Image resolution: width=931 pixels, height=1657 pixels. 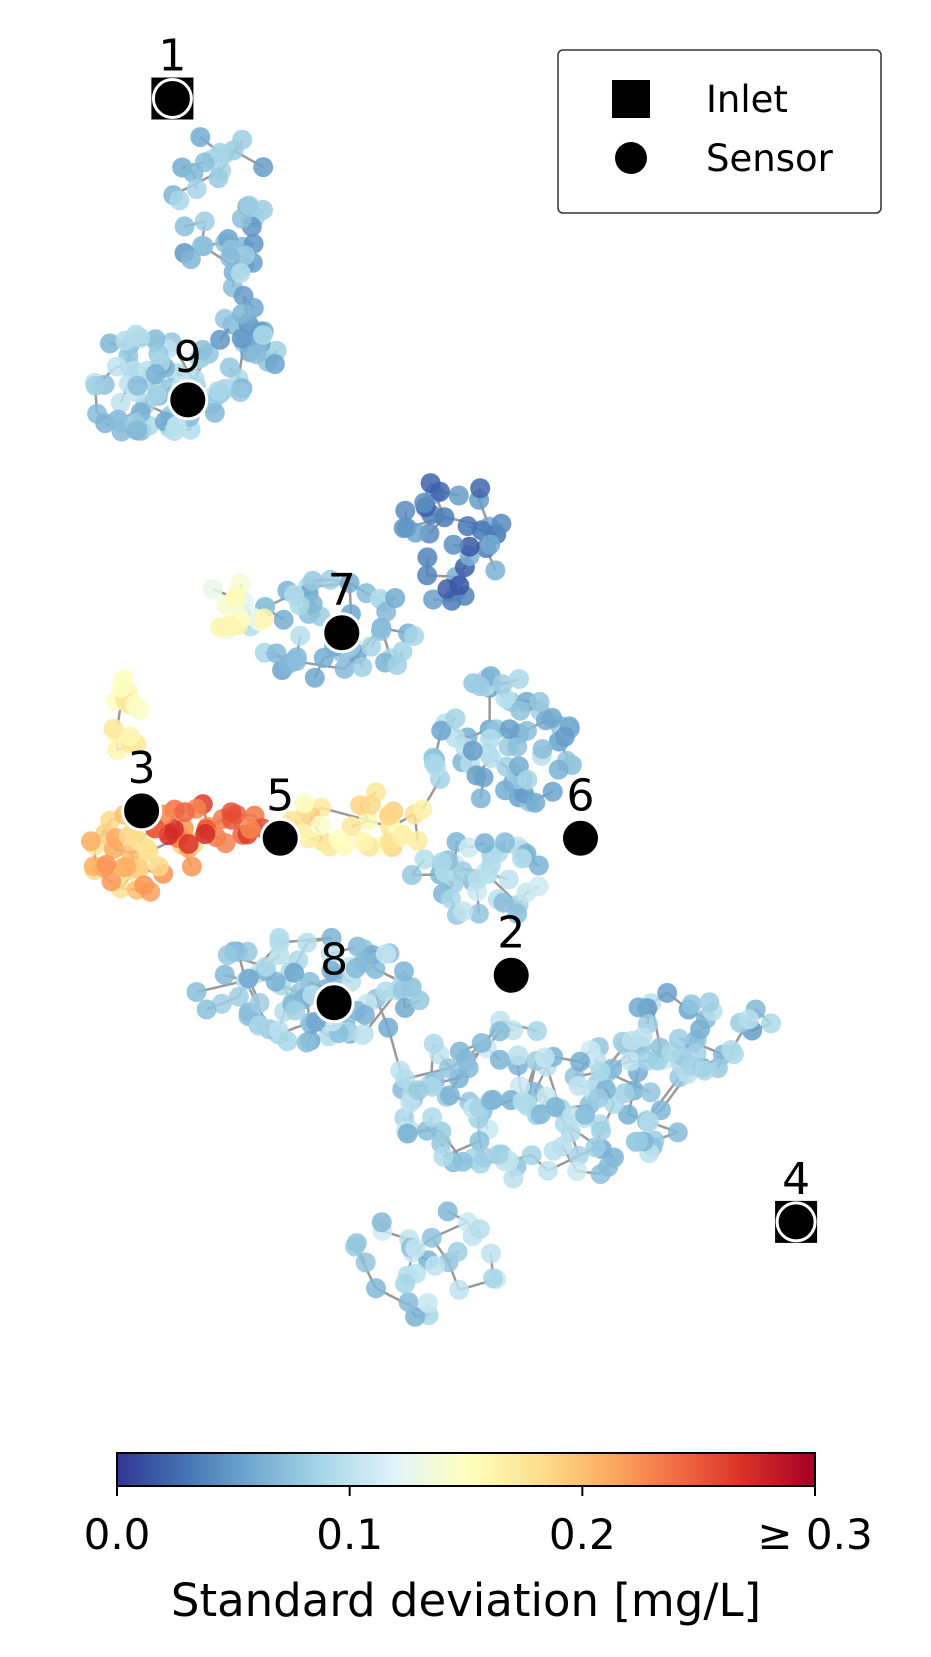 What do you see at coordinates (719, 131) in the screenshot?
I see `legend: Inlet Sensor` at bounding box center [719, 131].